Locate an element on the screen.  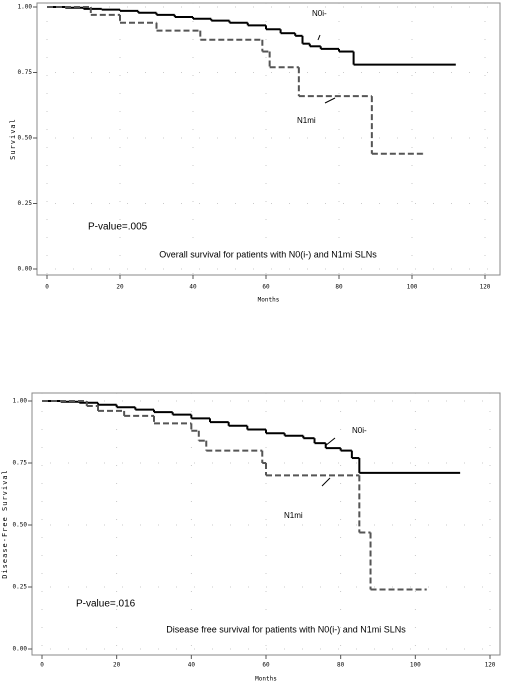
y-axis-label: Survival is located at coordinates (13, 139).